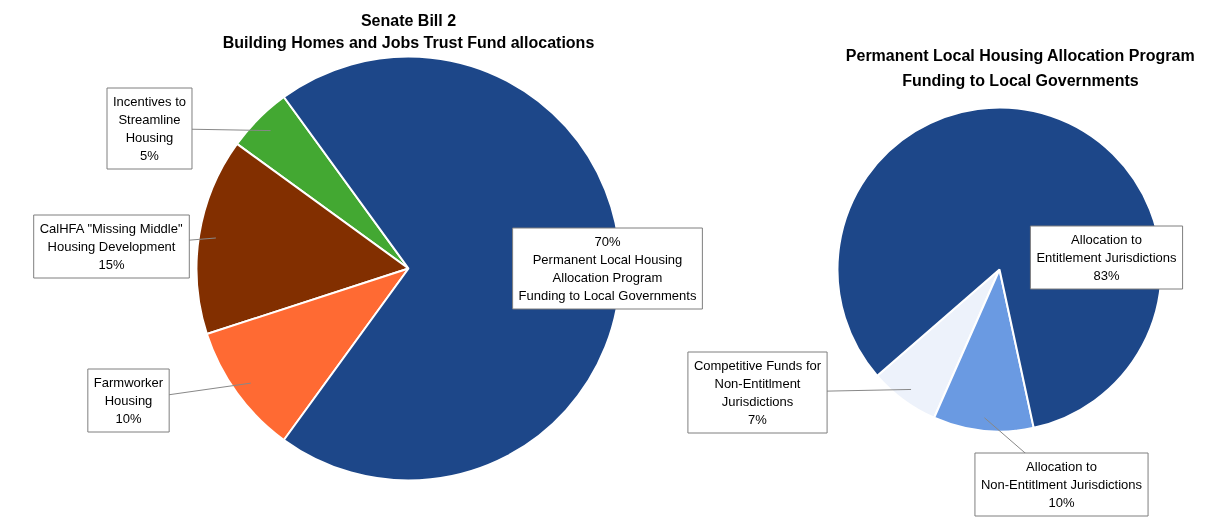 This screenshot has height=526, width=1215. I want to click on slice-label: Farmworker Housing, so click(128, 391).